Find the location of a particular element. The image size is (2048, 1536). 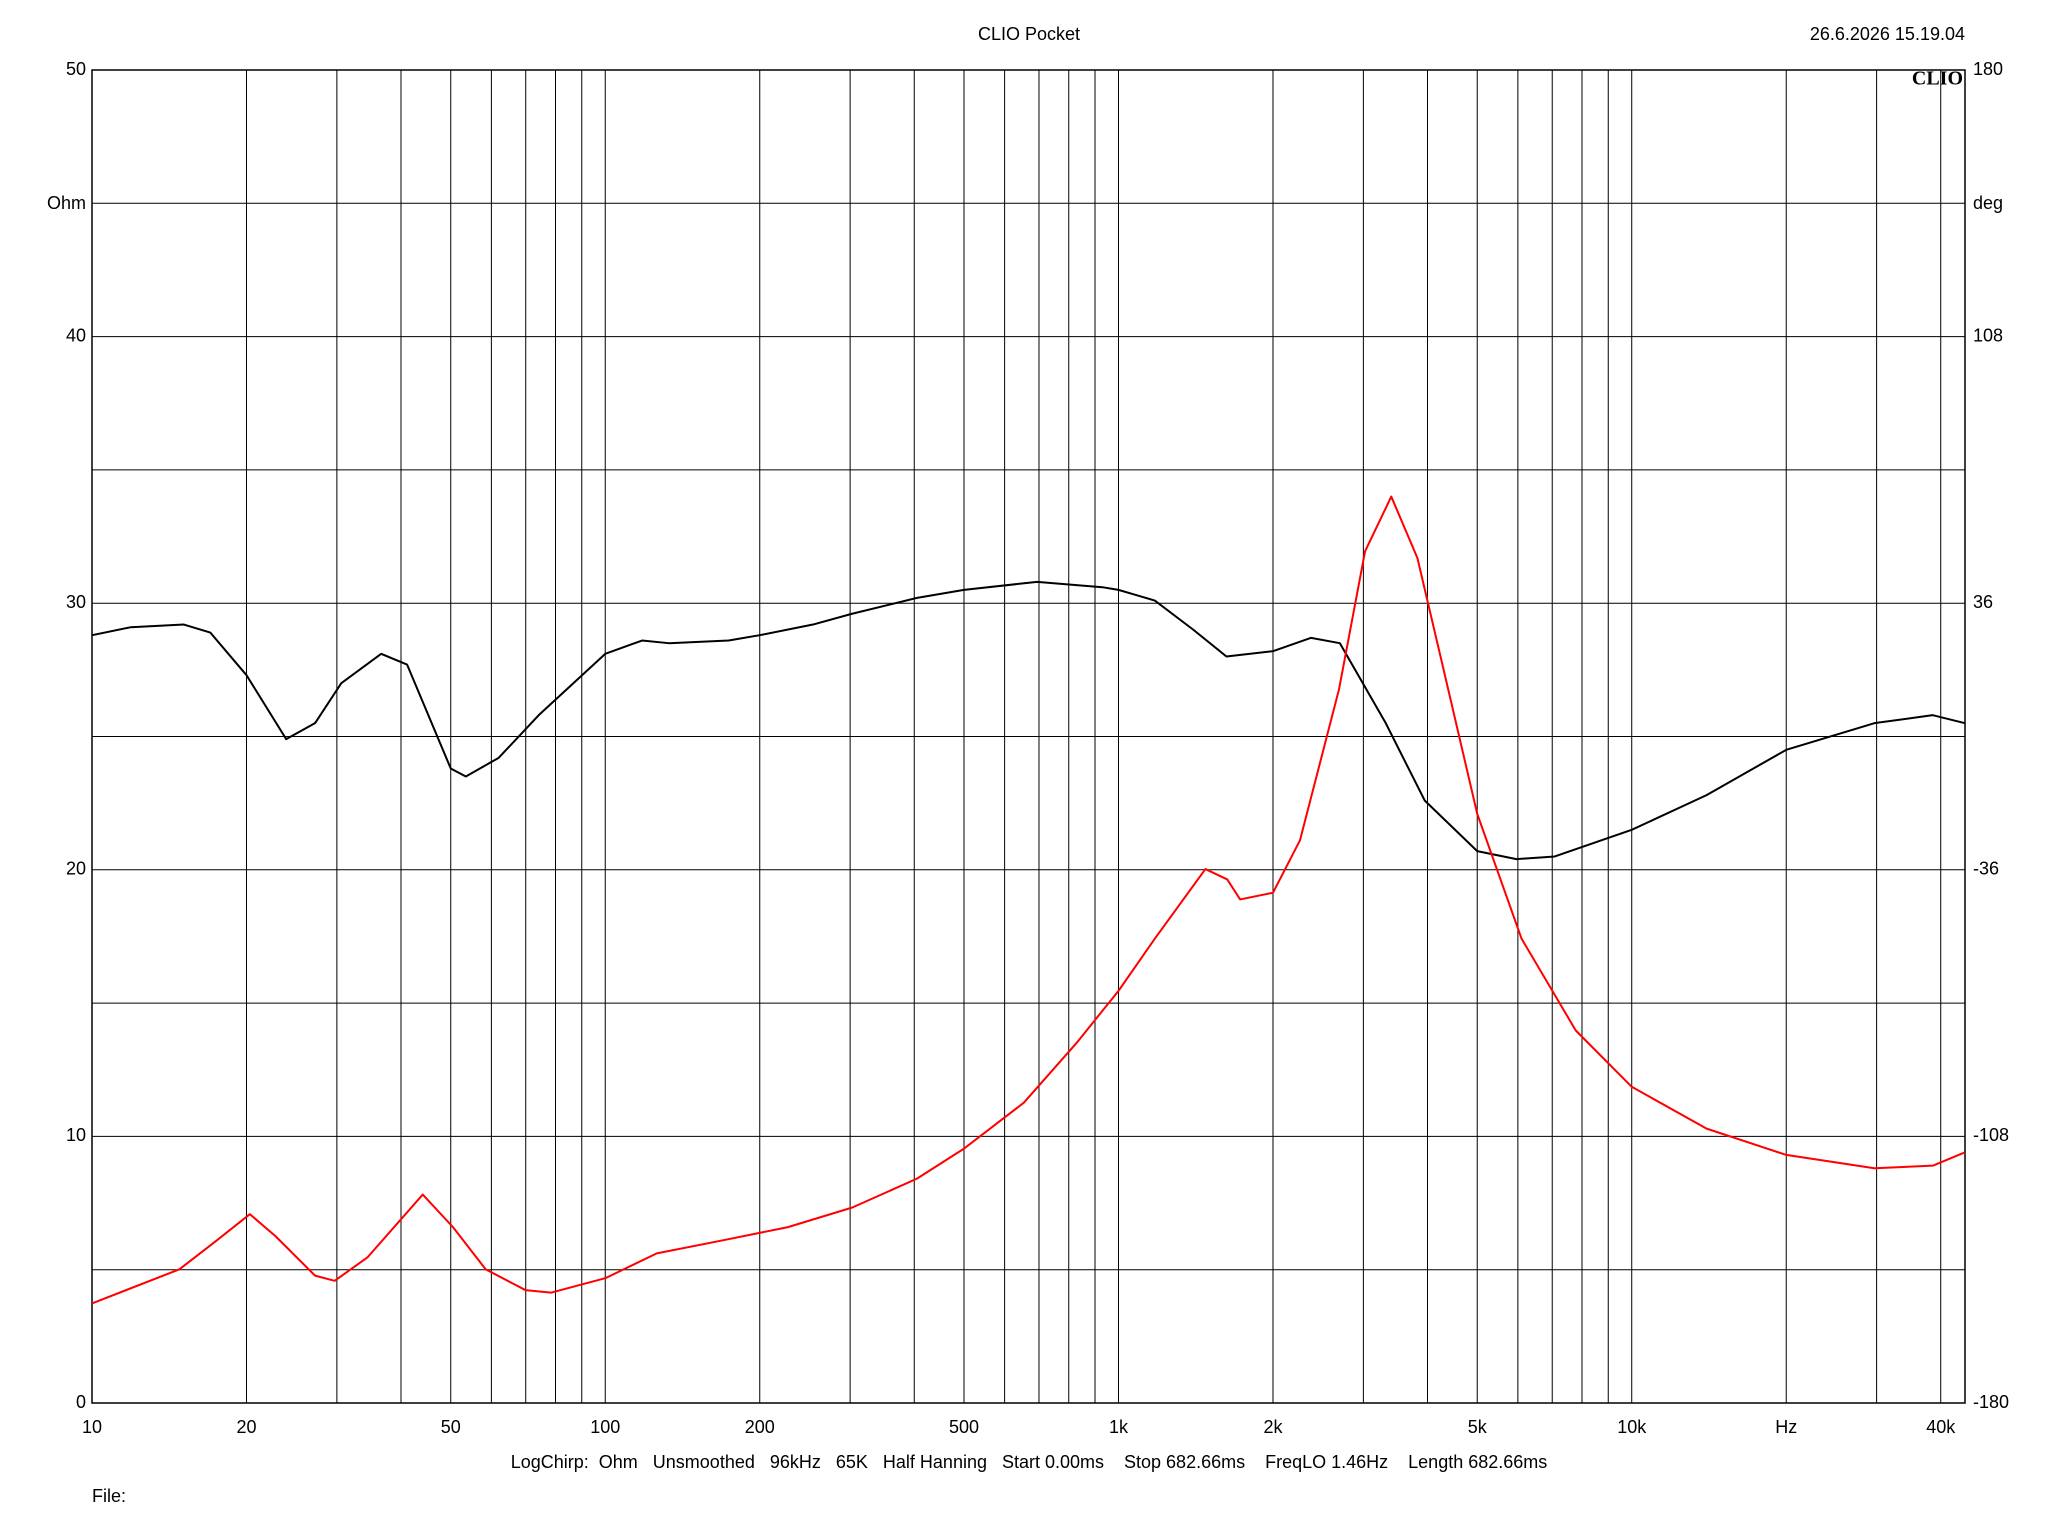

y2-tick-label: -108 is located at coordinates (1991, 1135).